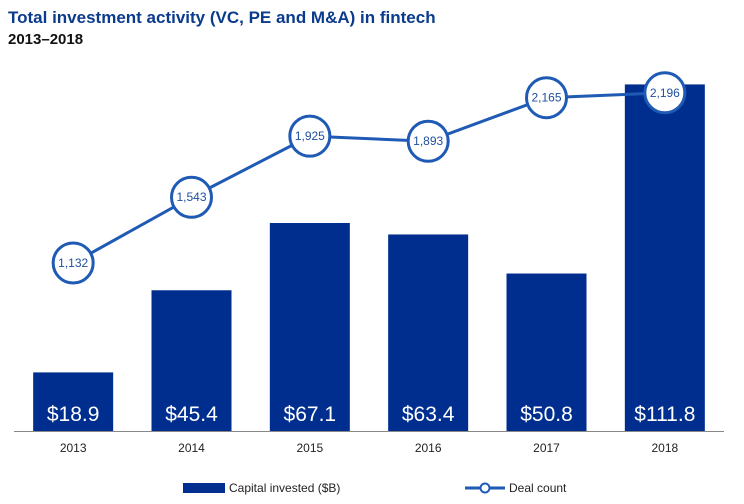 The height and width of the screenshot is (504, 744). What do you see at coordinates (191, 360) in the screenshot?
I see `bar-2014` at bounding box center [191, 360].